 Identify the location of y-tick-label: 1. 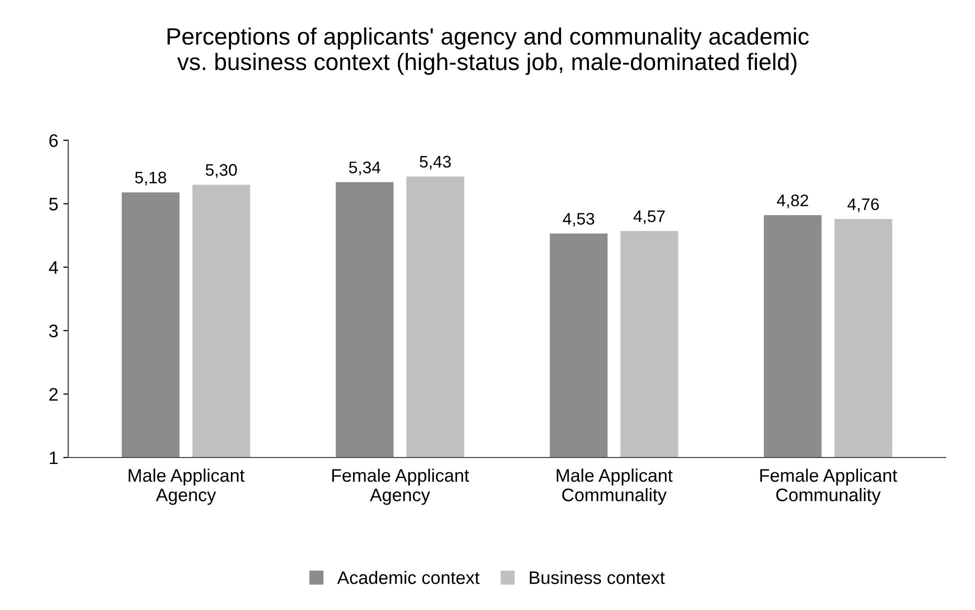
(54, 458).